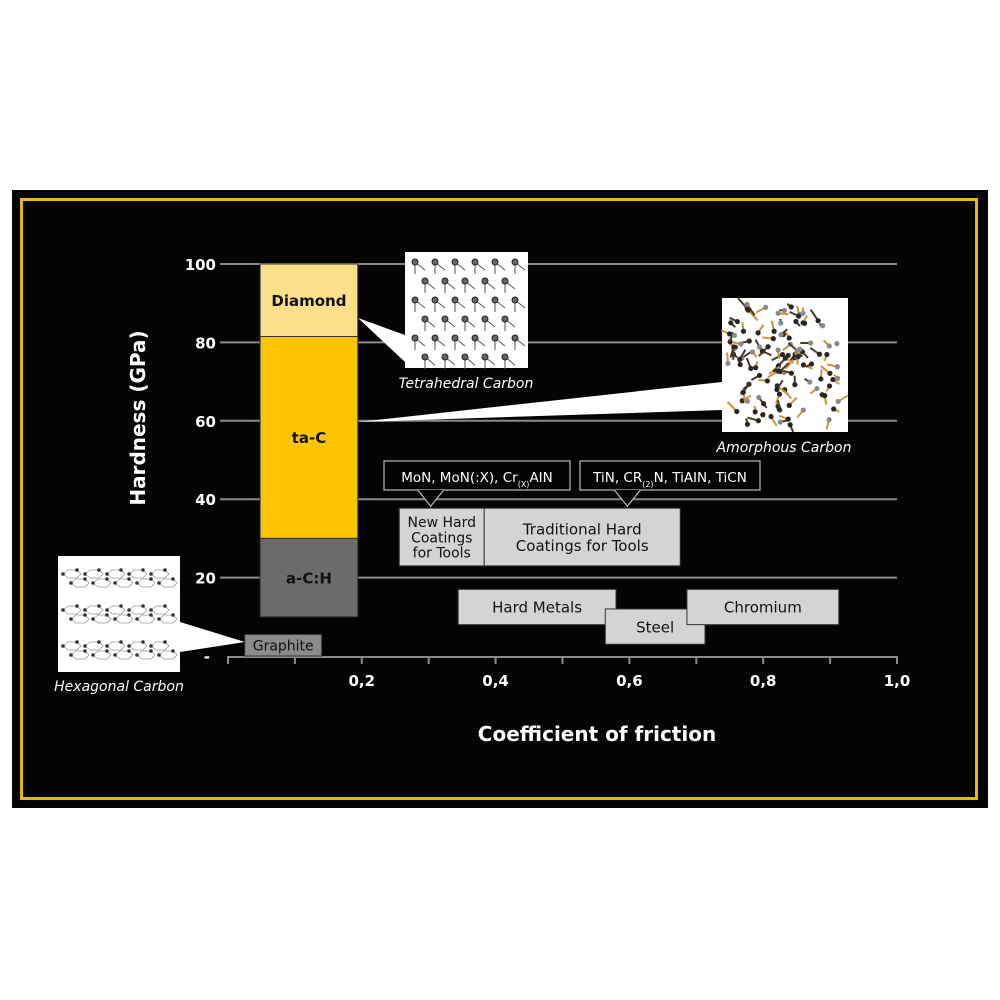  What do you see at coordinates (441, 537) in the screenshot?
I see `box-new-hard` at bounding box center [441, 537].